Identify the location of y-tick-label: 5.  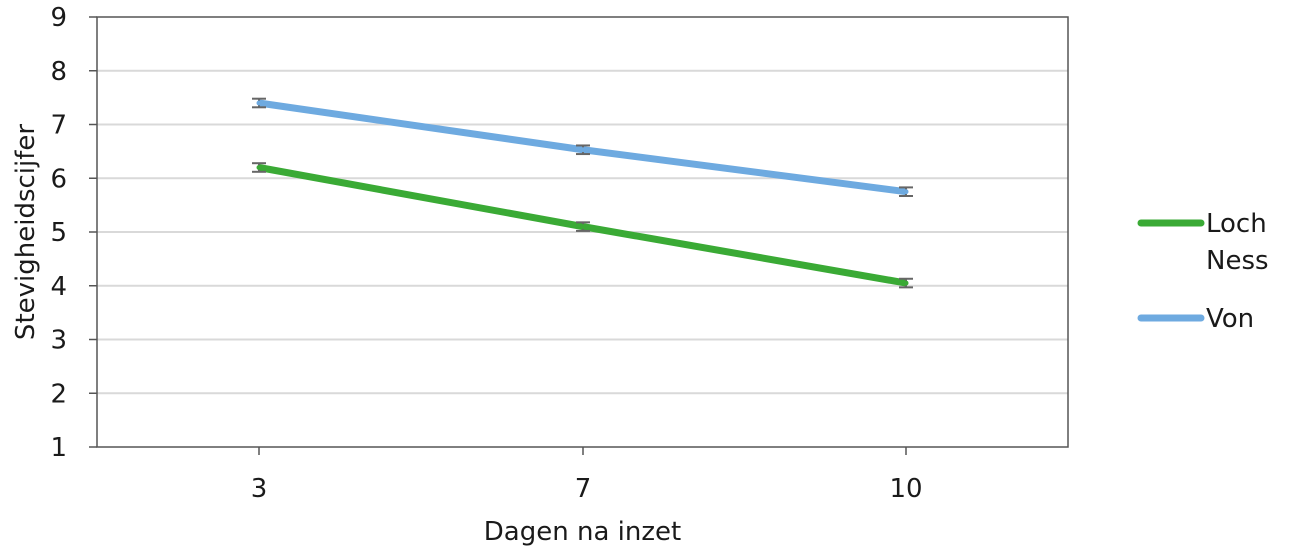
(58, 233).